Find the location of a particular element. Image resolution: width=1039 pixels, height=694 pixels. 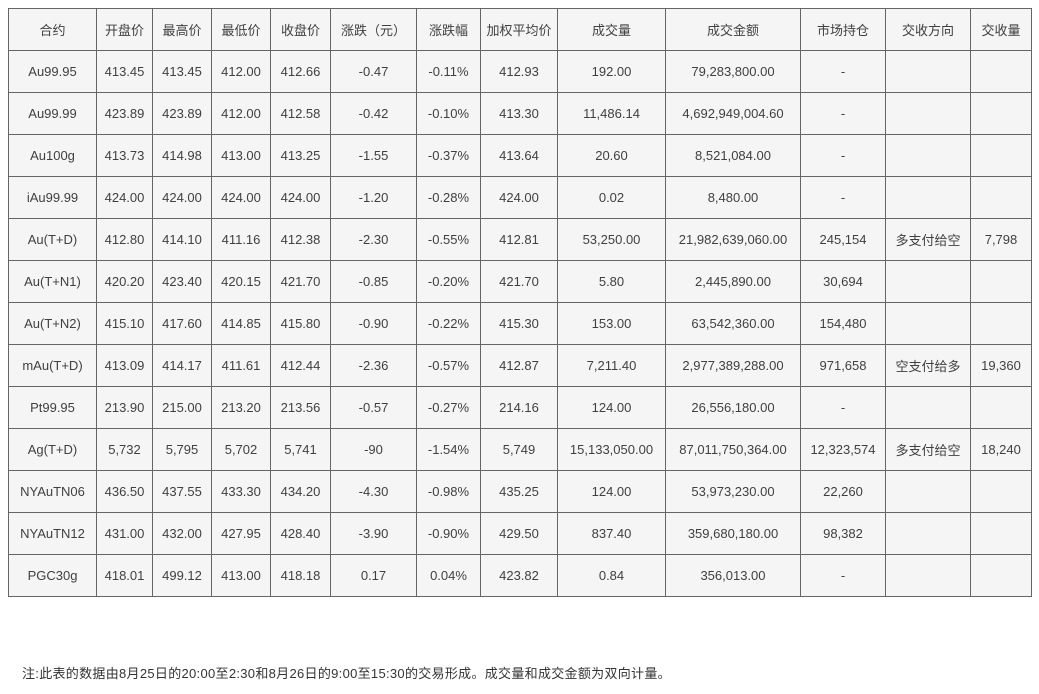

table-cell: 5,732 is located at coordinates (124, 449).